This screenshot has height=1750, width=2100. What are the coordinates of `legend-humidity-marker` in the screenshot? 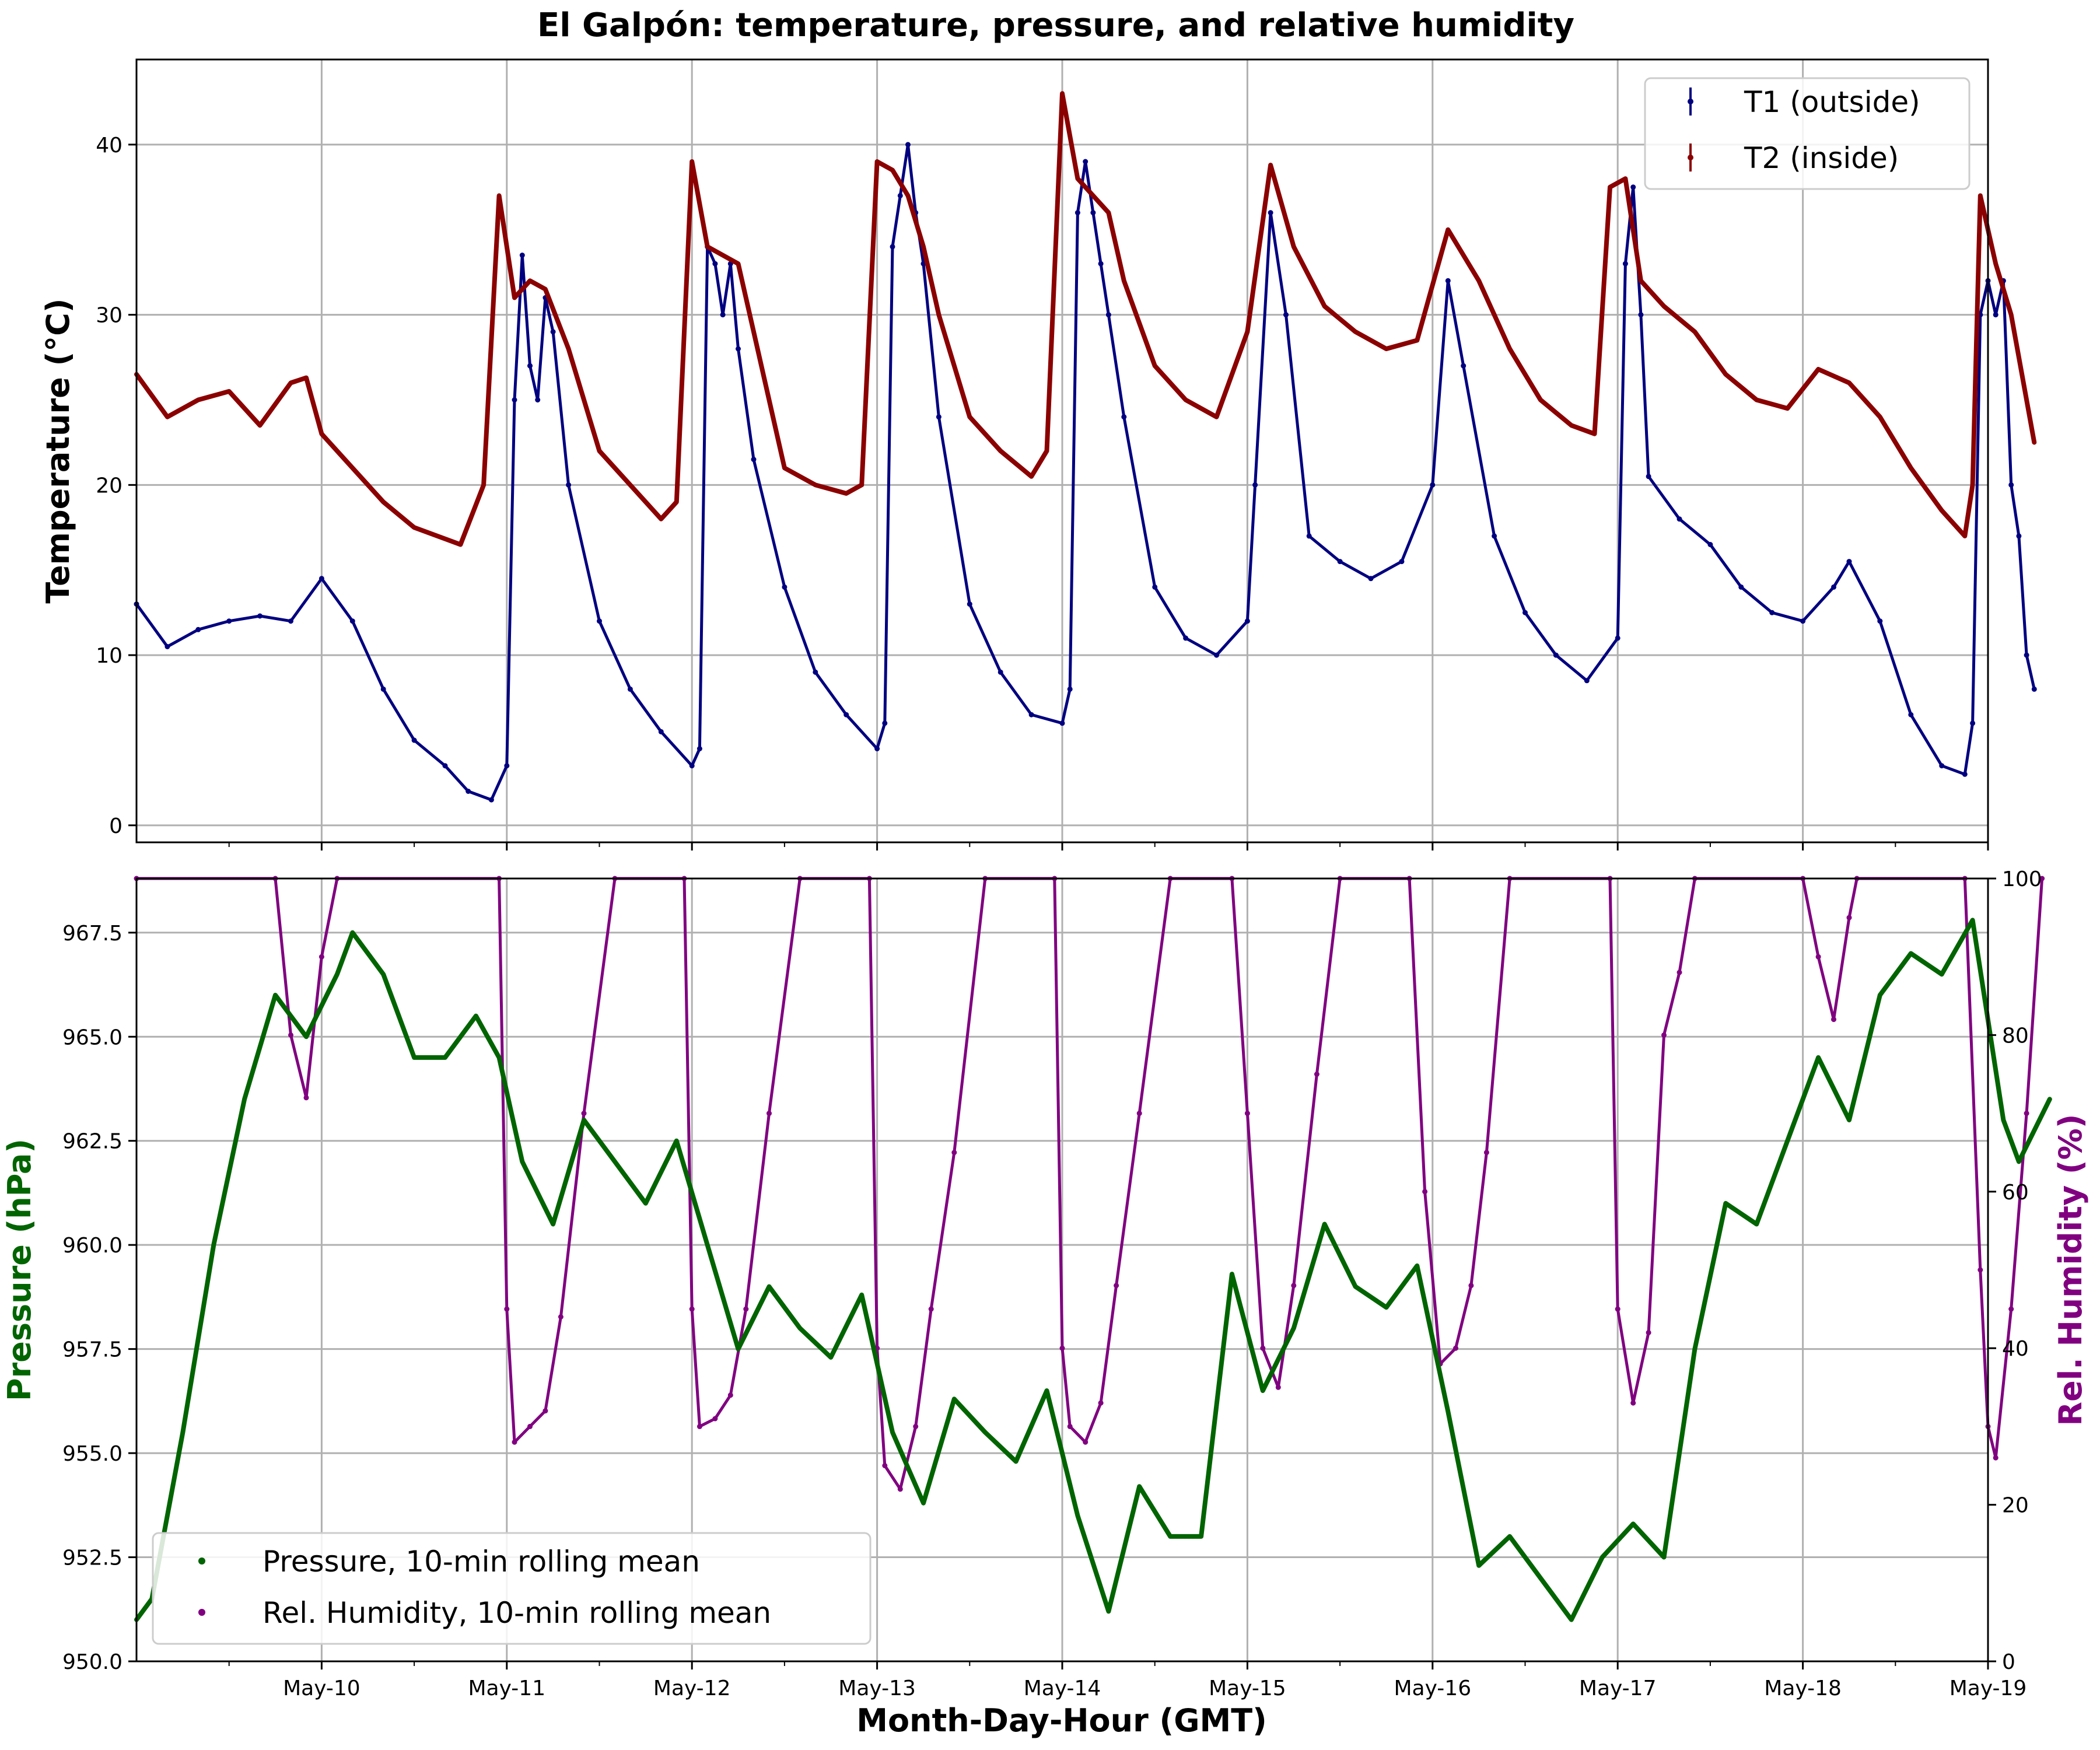 It's located at (201, 1612).